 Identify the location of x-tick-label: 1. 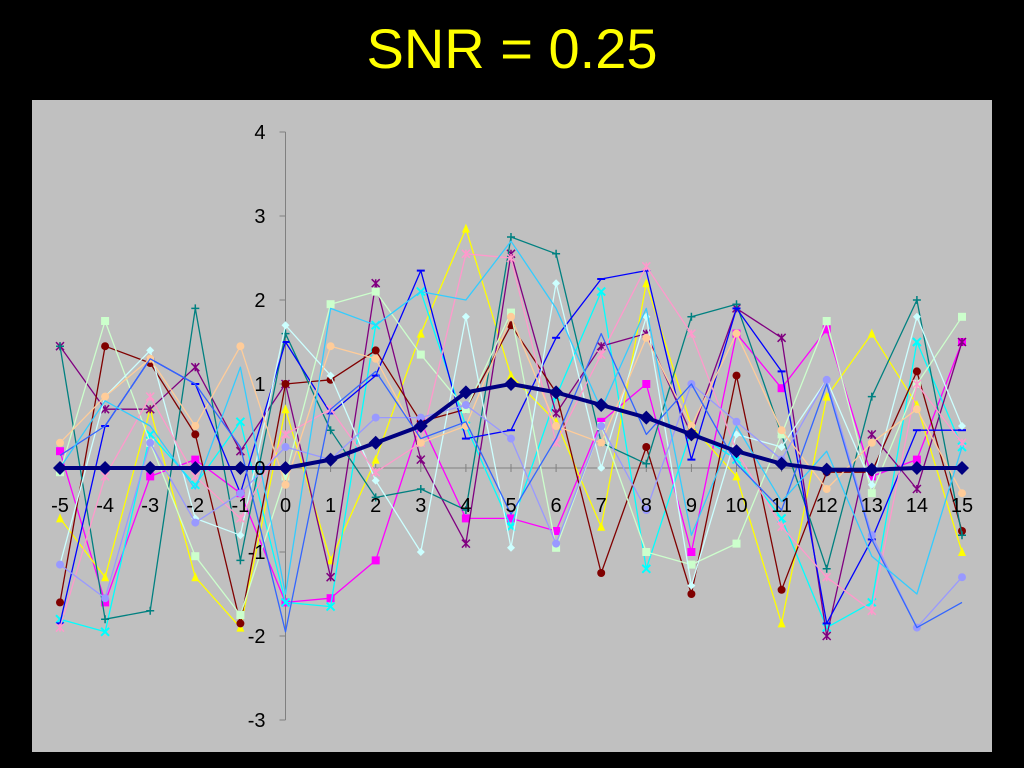
(330, 506).